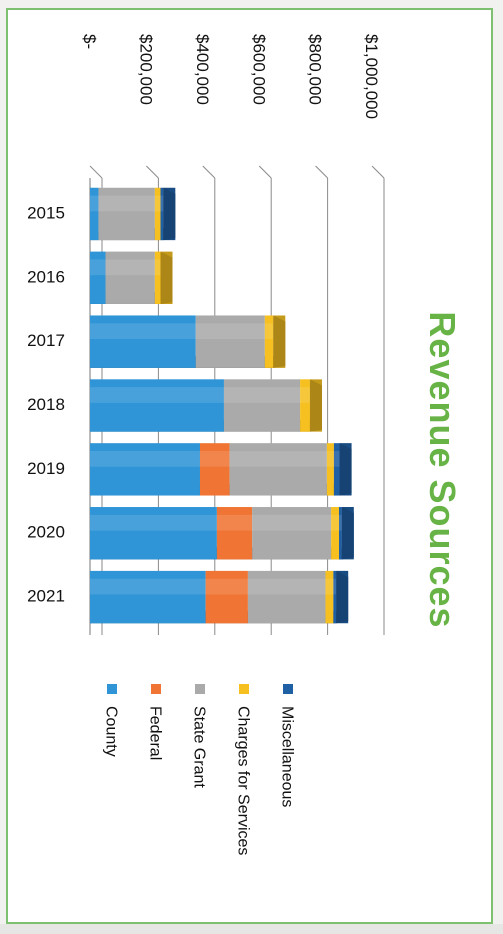 The image size is (503, 934). Describe the element at coordinates (46, 212) in the screenshot. I see `category-label: 2015` at that location.